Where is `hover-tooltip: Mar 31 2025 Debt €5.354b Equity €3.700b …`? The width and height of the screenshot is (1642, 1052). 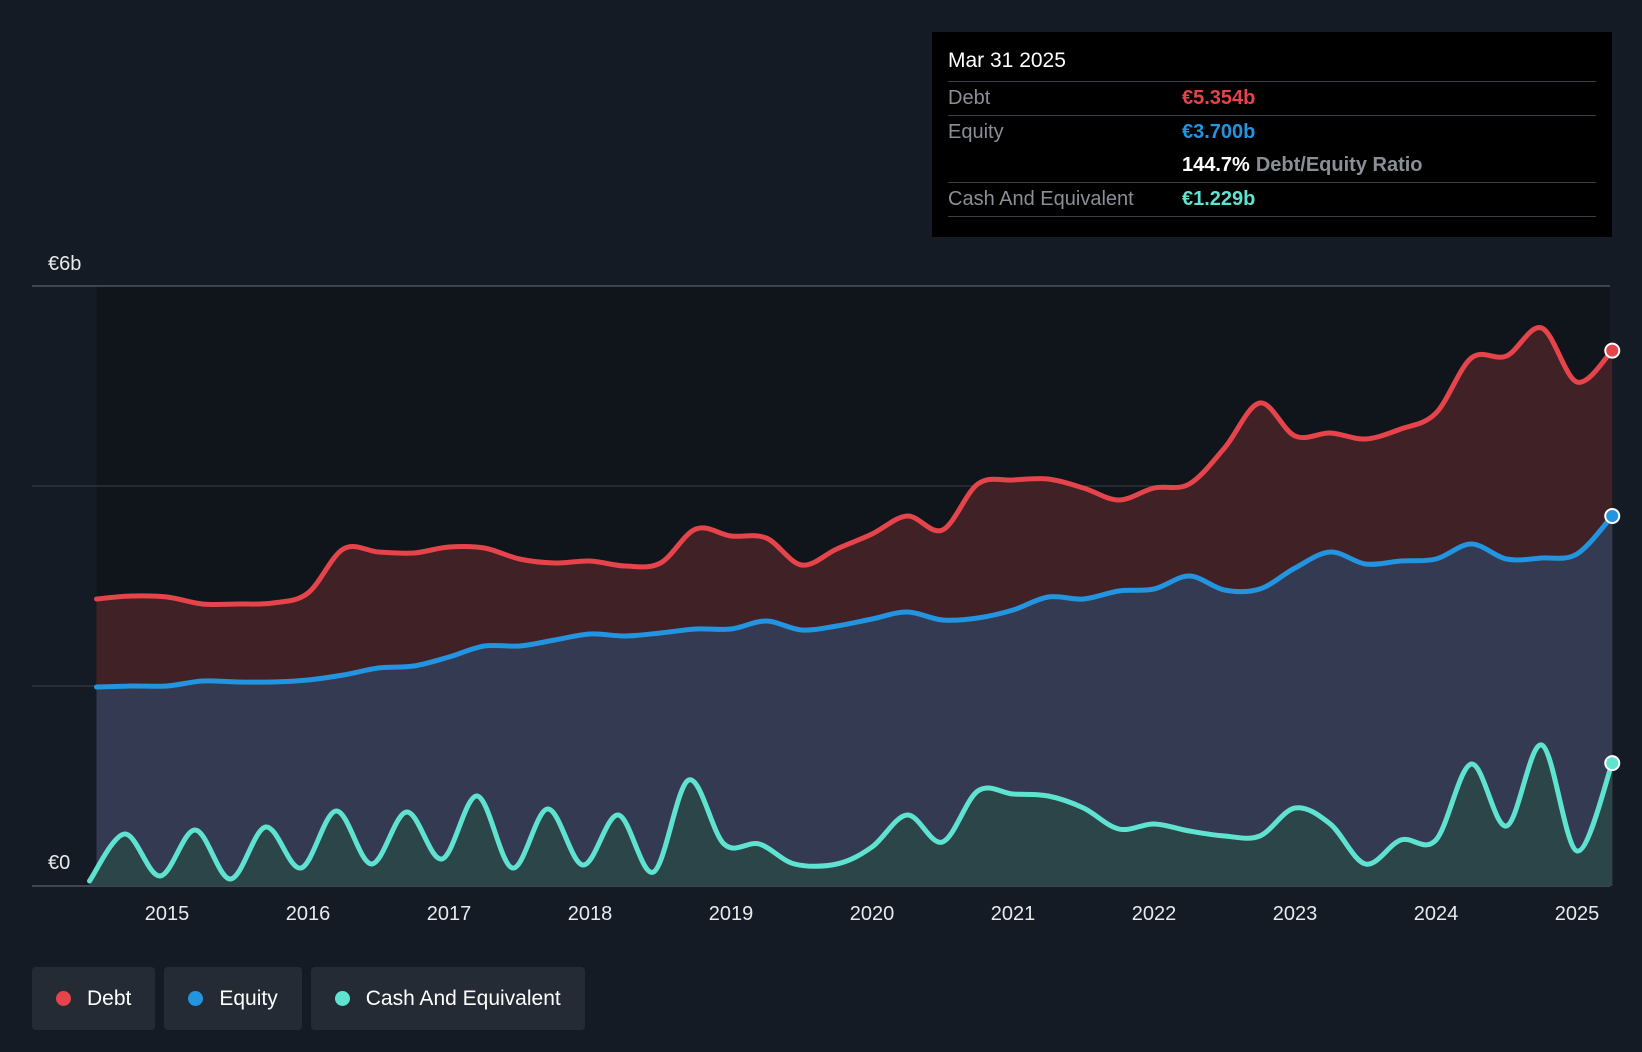
hover-tooltip: Mar 31 2025 Debt €5.354b Equity €3.700b … is located at coordinates (1272, 134).